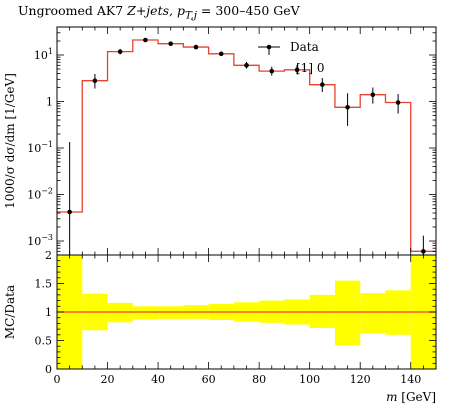  I want to click on x-tick-label: 20, so click(108, 379).